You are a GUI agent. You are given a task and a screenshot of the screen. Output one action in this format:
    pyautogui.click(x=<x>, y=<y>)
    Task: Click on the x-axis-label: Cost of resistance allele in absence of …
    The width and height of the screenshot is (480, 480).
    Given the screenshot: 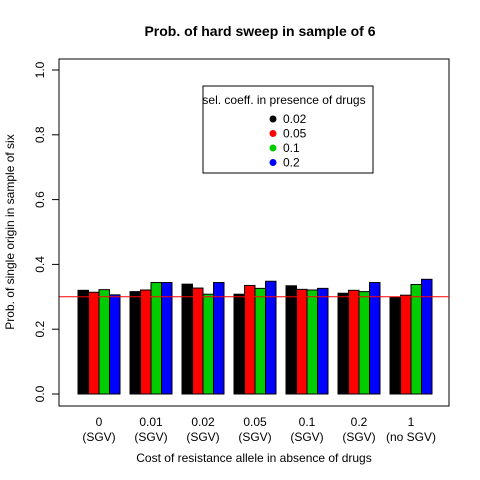 What is the action you would take?
    pyautogui.click(x=253, y=458)
    